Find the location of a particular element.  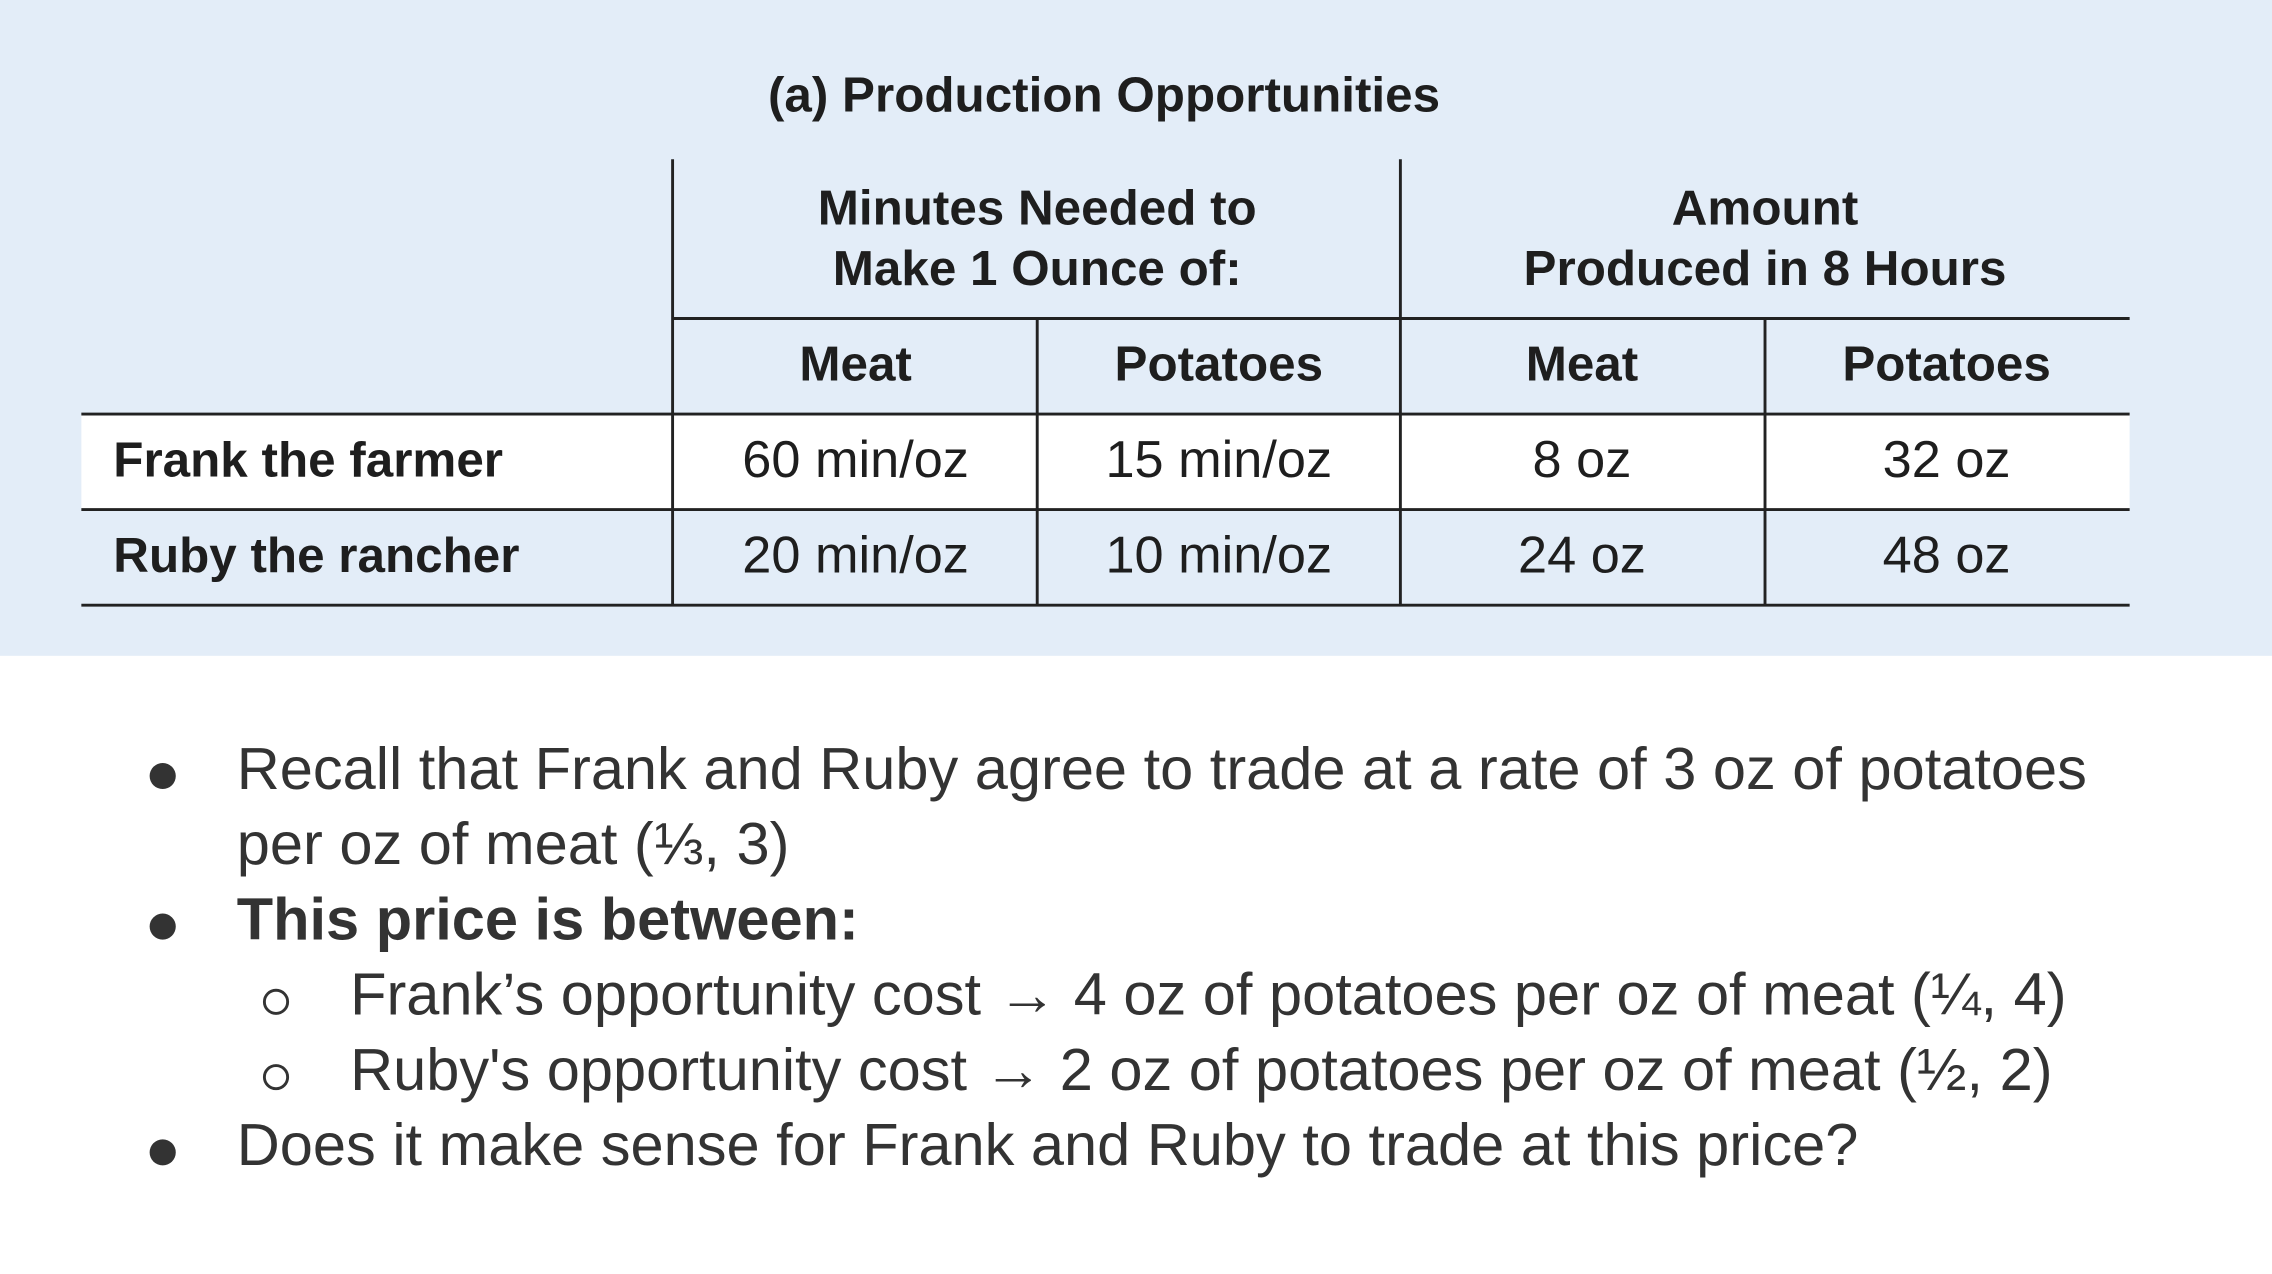

table-cell: 20 min/oz is located at coordinates (855, 556).